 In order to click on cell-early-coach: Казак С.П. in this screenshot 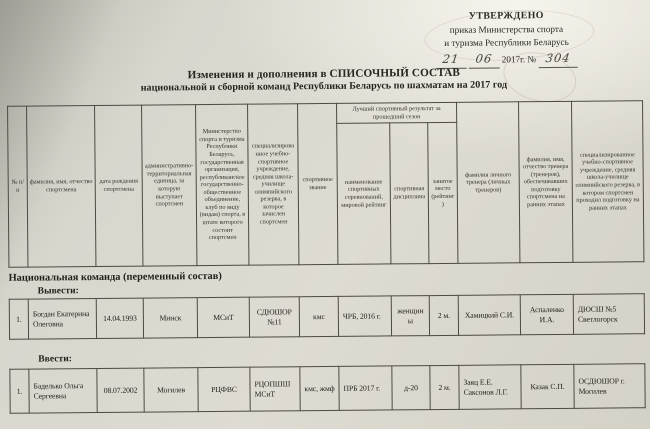, I will do `click(547, 386)`.